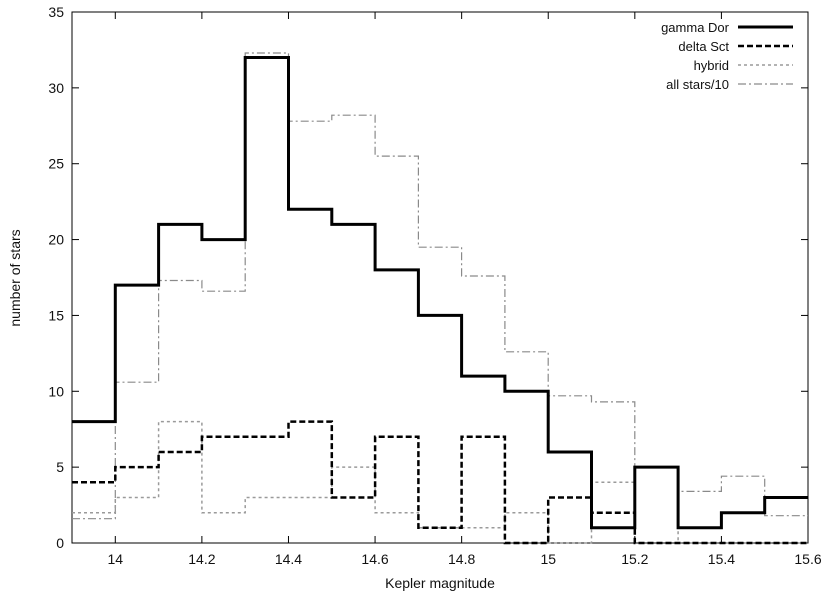 The image size is (830, 594). What do you see at coordinates (697, 84) in the screenshot?
I see `legend-label: all stars/10` at bounding box center [697, 84].